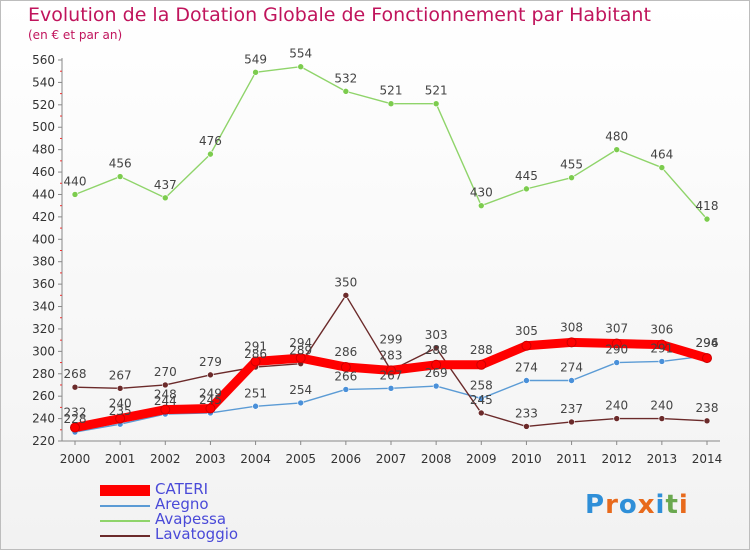 This screenshot has width=750, height=550. I want to click on y-tick-label: 560, so click(43, 60).